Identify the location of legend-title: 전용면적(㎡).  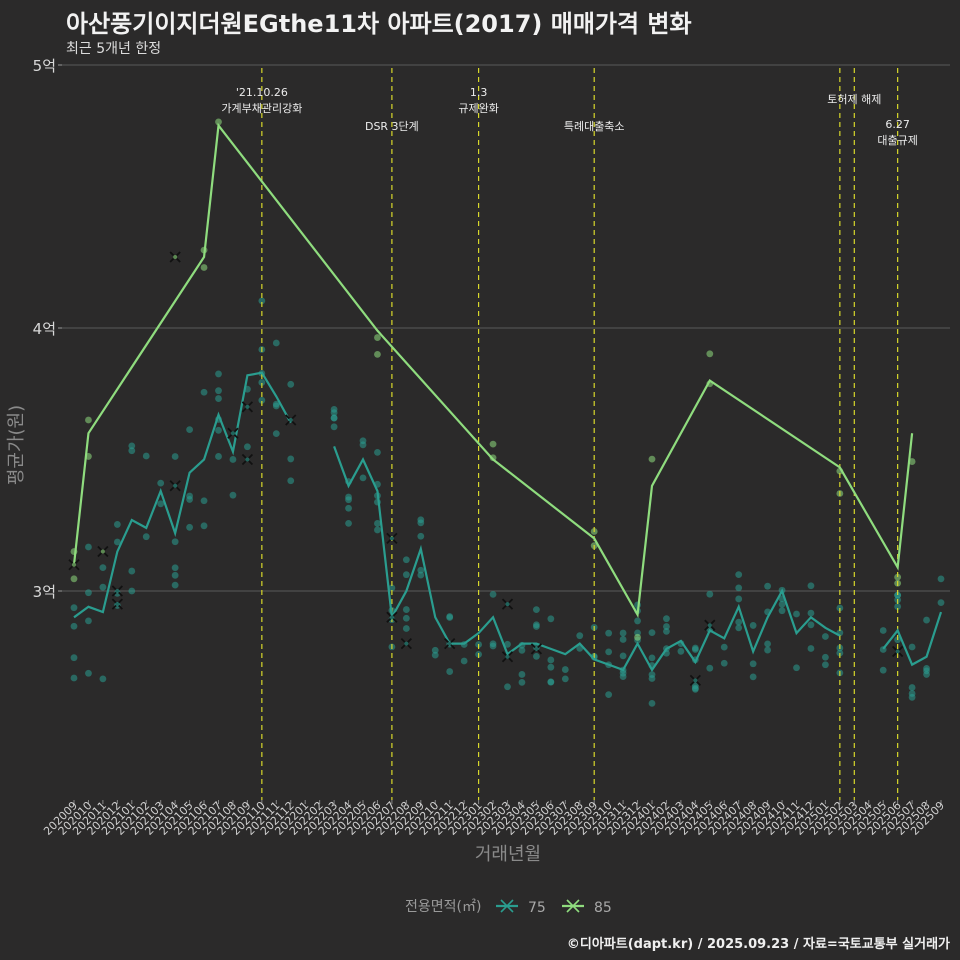
(443, 907).